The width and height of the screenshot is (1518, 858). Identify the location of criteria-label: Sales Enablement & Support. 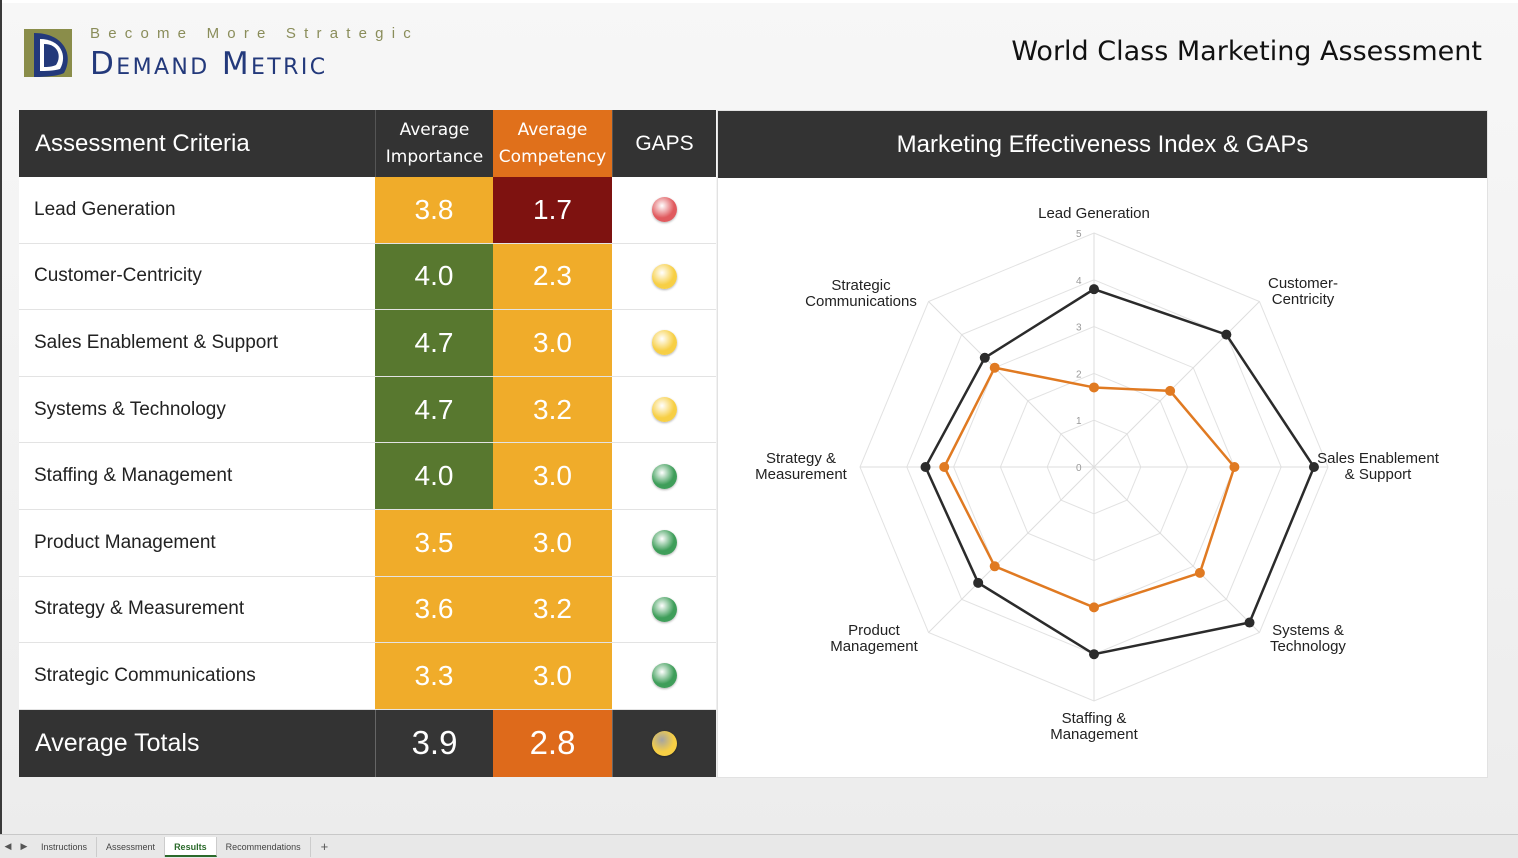
(197, 343).